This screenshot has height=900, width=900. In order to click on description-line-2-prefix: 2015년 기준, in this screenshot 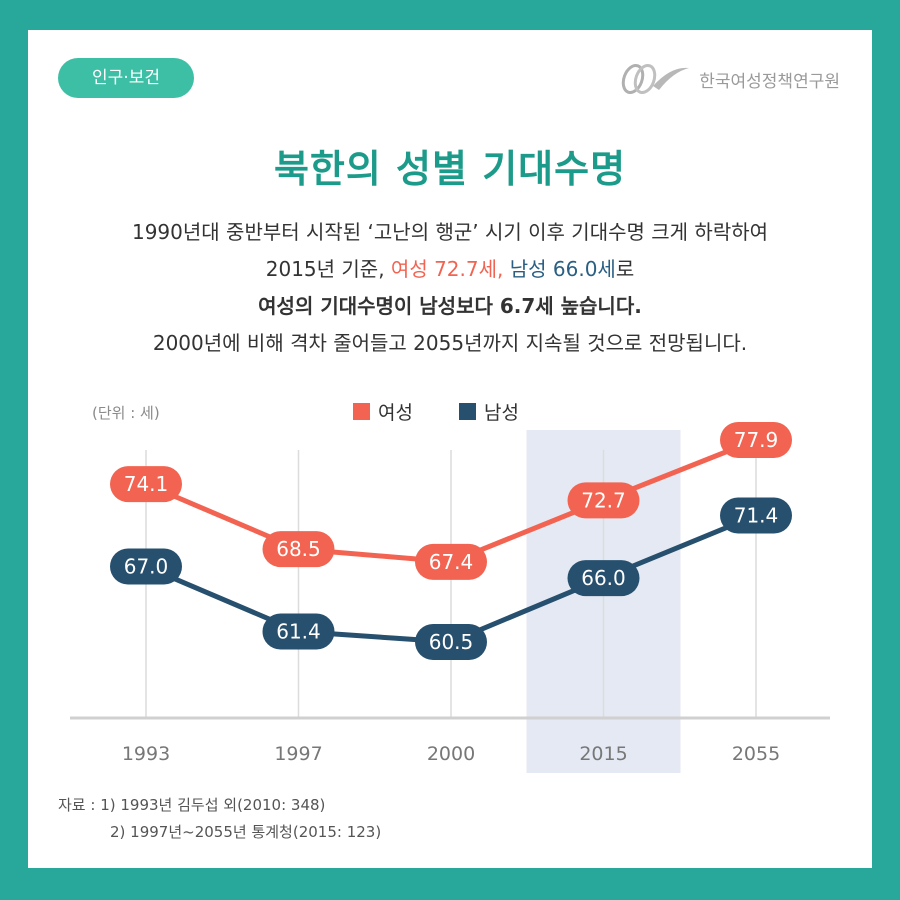, I will do `click(328, 269)`.